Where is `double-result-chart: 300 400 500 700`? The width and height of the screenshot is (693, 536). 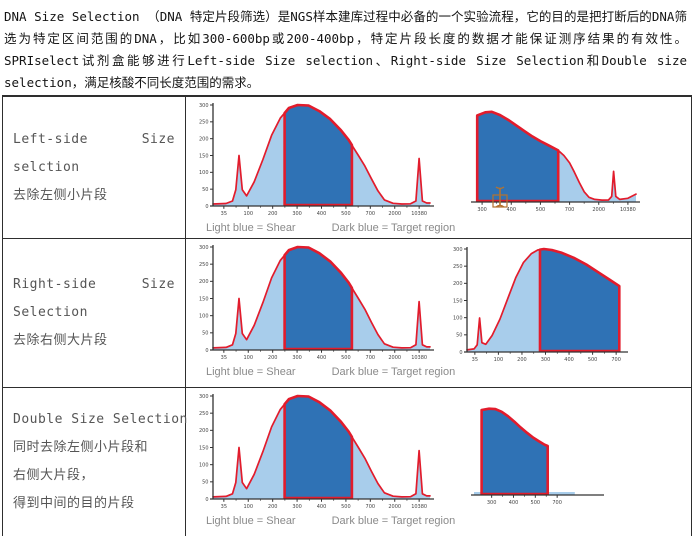
double-result-chart: 300 400 500 700 is located at coordinates (538, 455).